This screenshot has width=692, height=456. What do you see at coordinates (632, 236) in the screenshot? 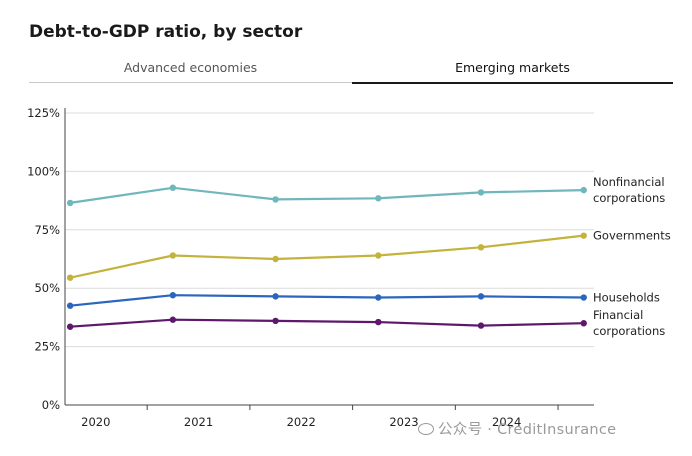
I see `series-label: Governments` at bounding box center [632, 236].